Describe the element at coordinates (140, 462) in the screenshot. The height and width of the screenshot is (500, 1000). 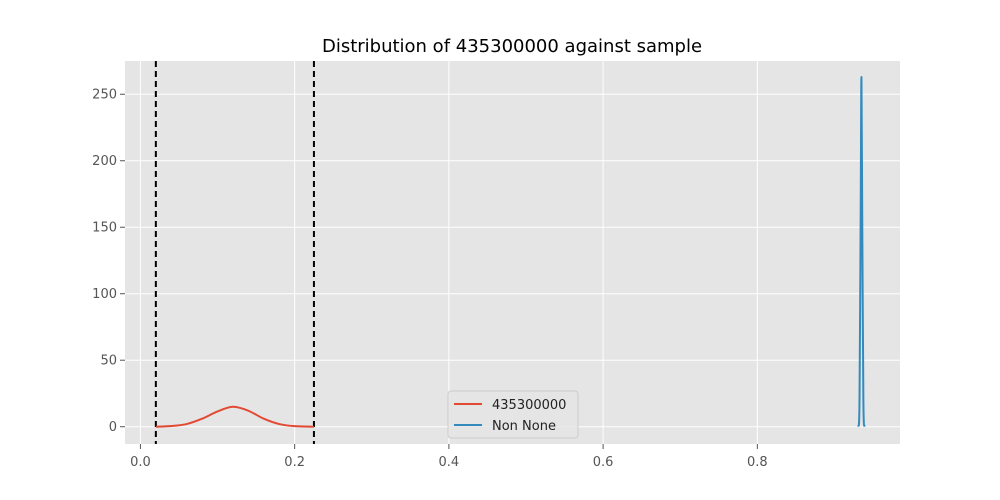
I see `x-tick-label: 0.0` at that location.